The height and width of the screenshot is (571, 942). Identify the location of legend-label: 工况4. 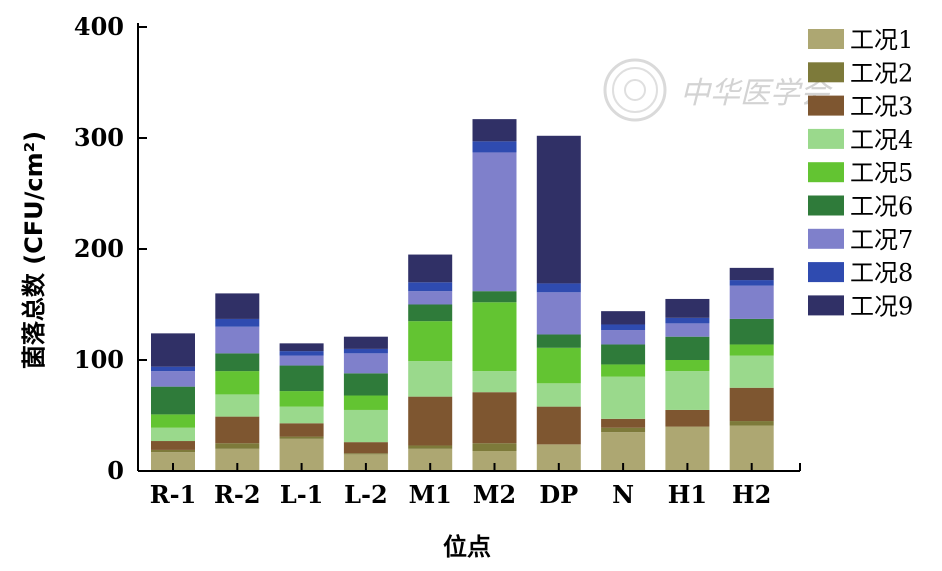
(881, 140).